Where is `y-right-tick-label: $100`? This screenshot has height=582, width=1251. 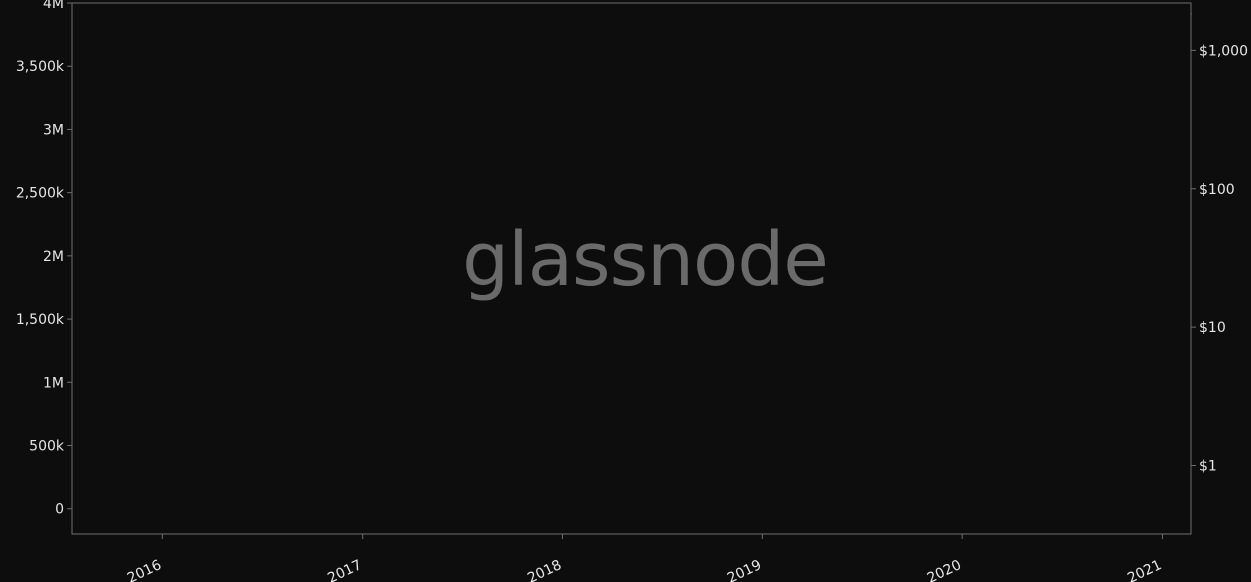
y-right-tick-label: $100 is located at coordinates (1217, 190).